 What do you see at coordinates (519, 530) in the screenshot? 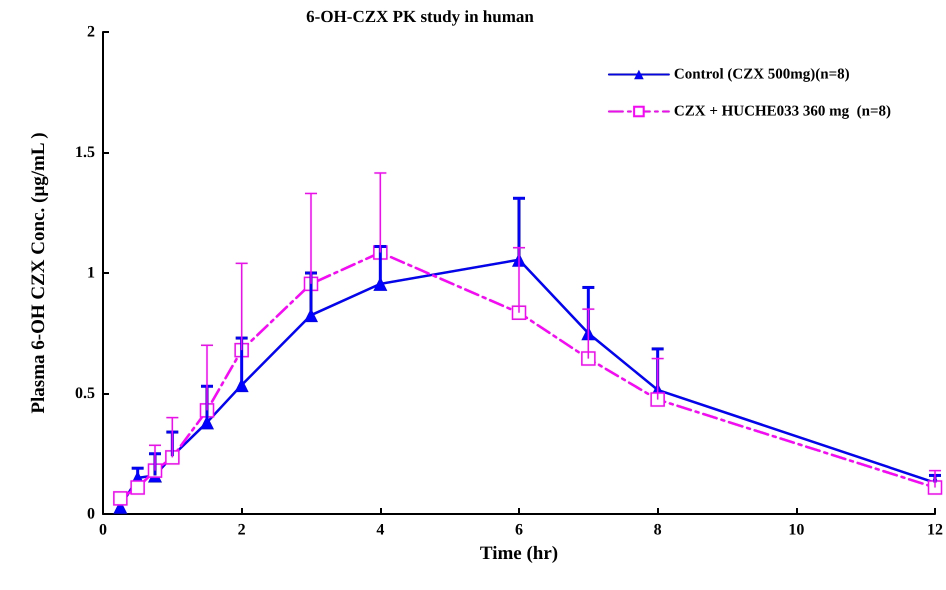
I see `x-tick-label: 6` at bounding box center [519, 530].